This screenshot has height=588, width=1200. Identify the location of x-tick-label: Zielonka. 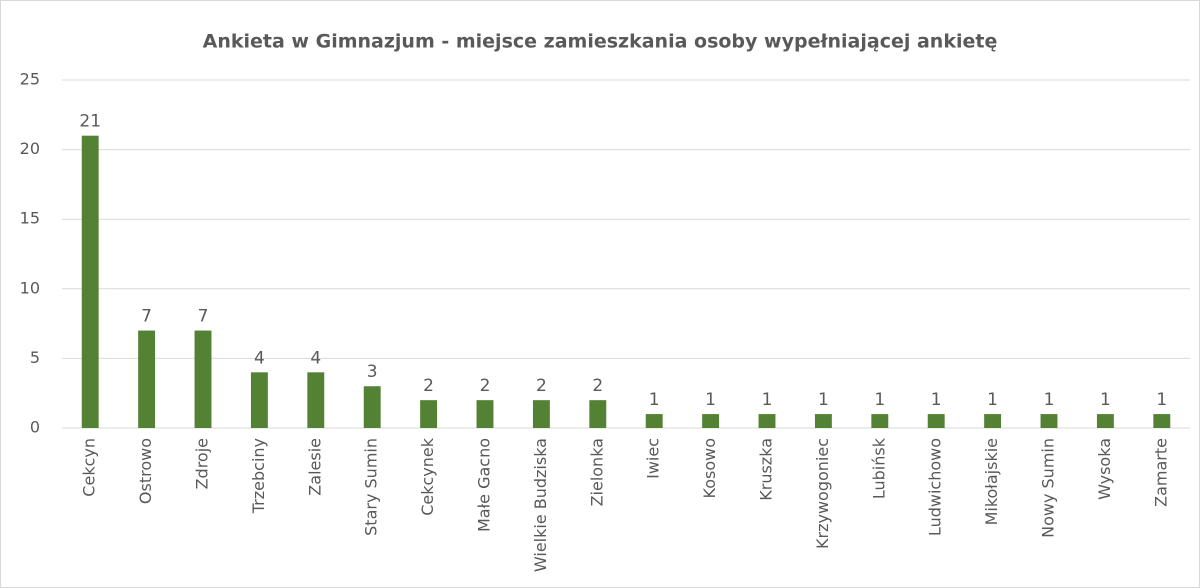
(596, 472).